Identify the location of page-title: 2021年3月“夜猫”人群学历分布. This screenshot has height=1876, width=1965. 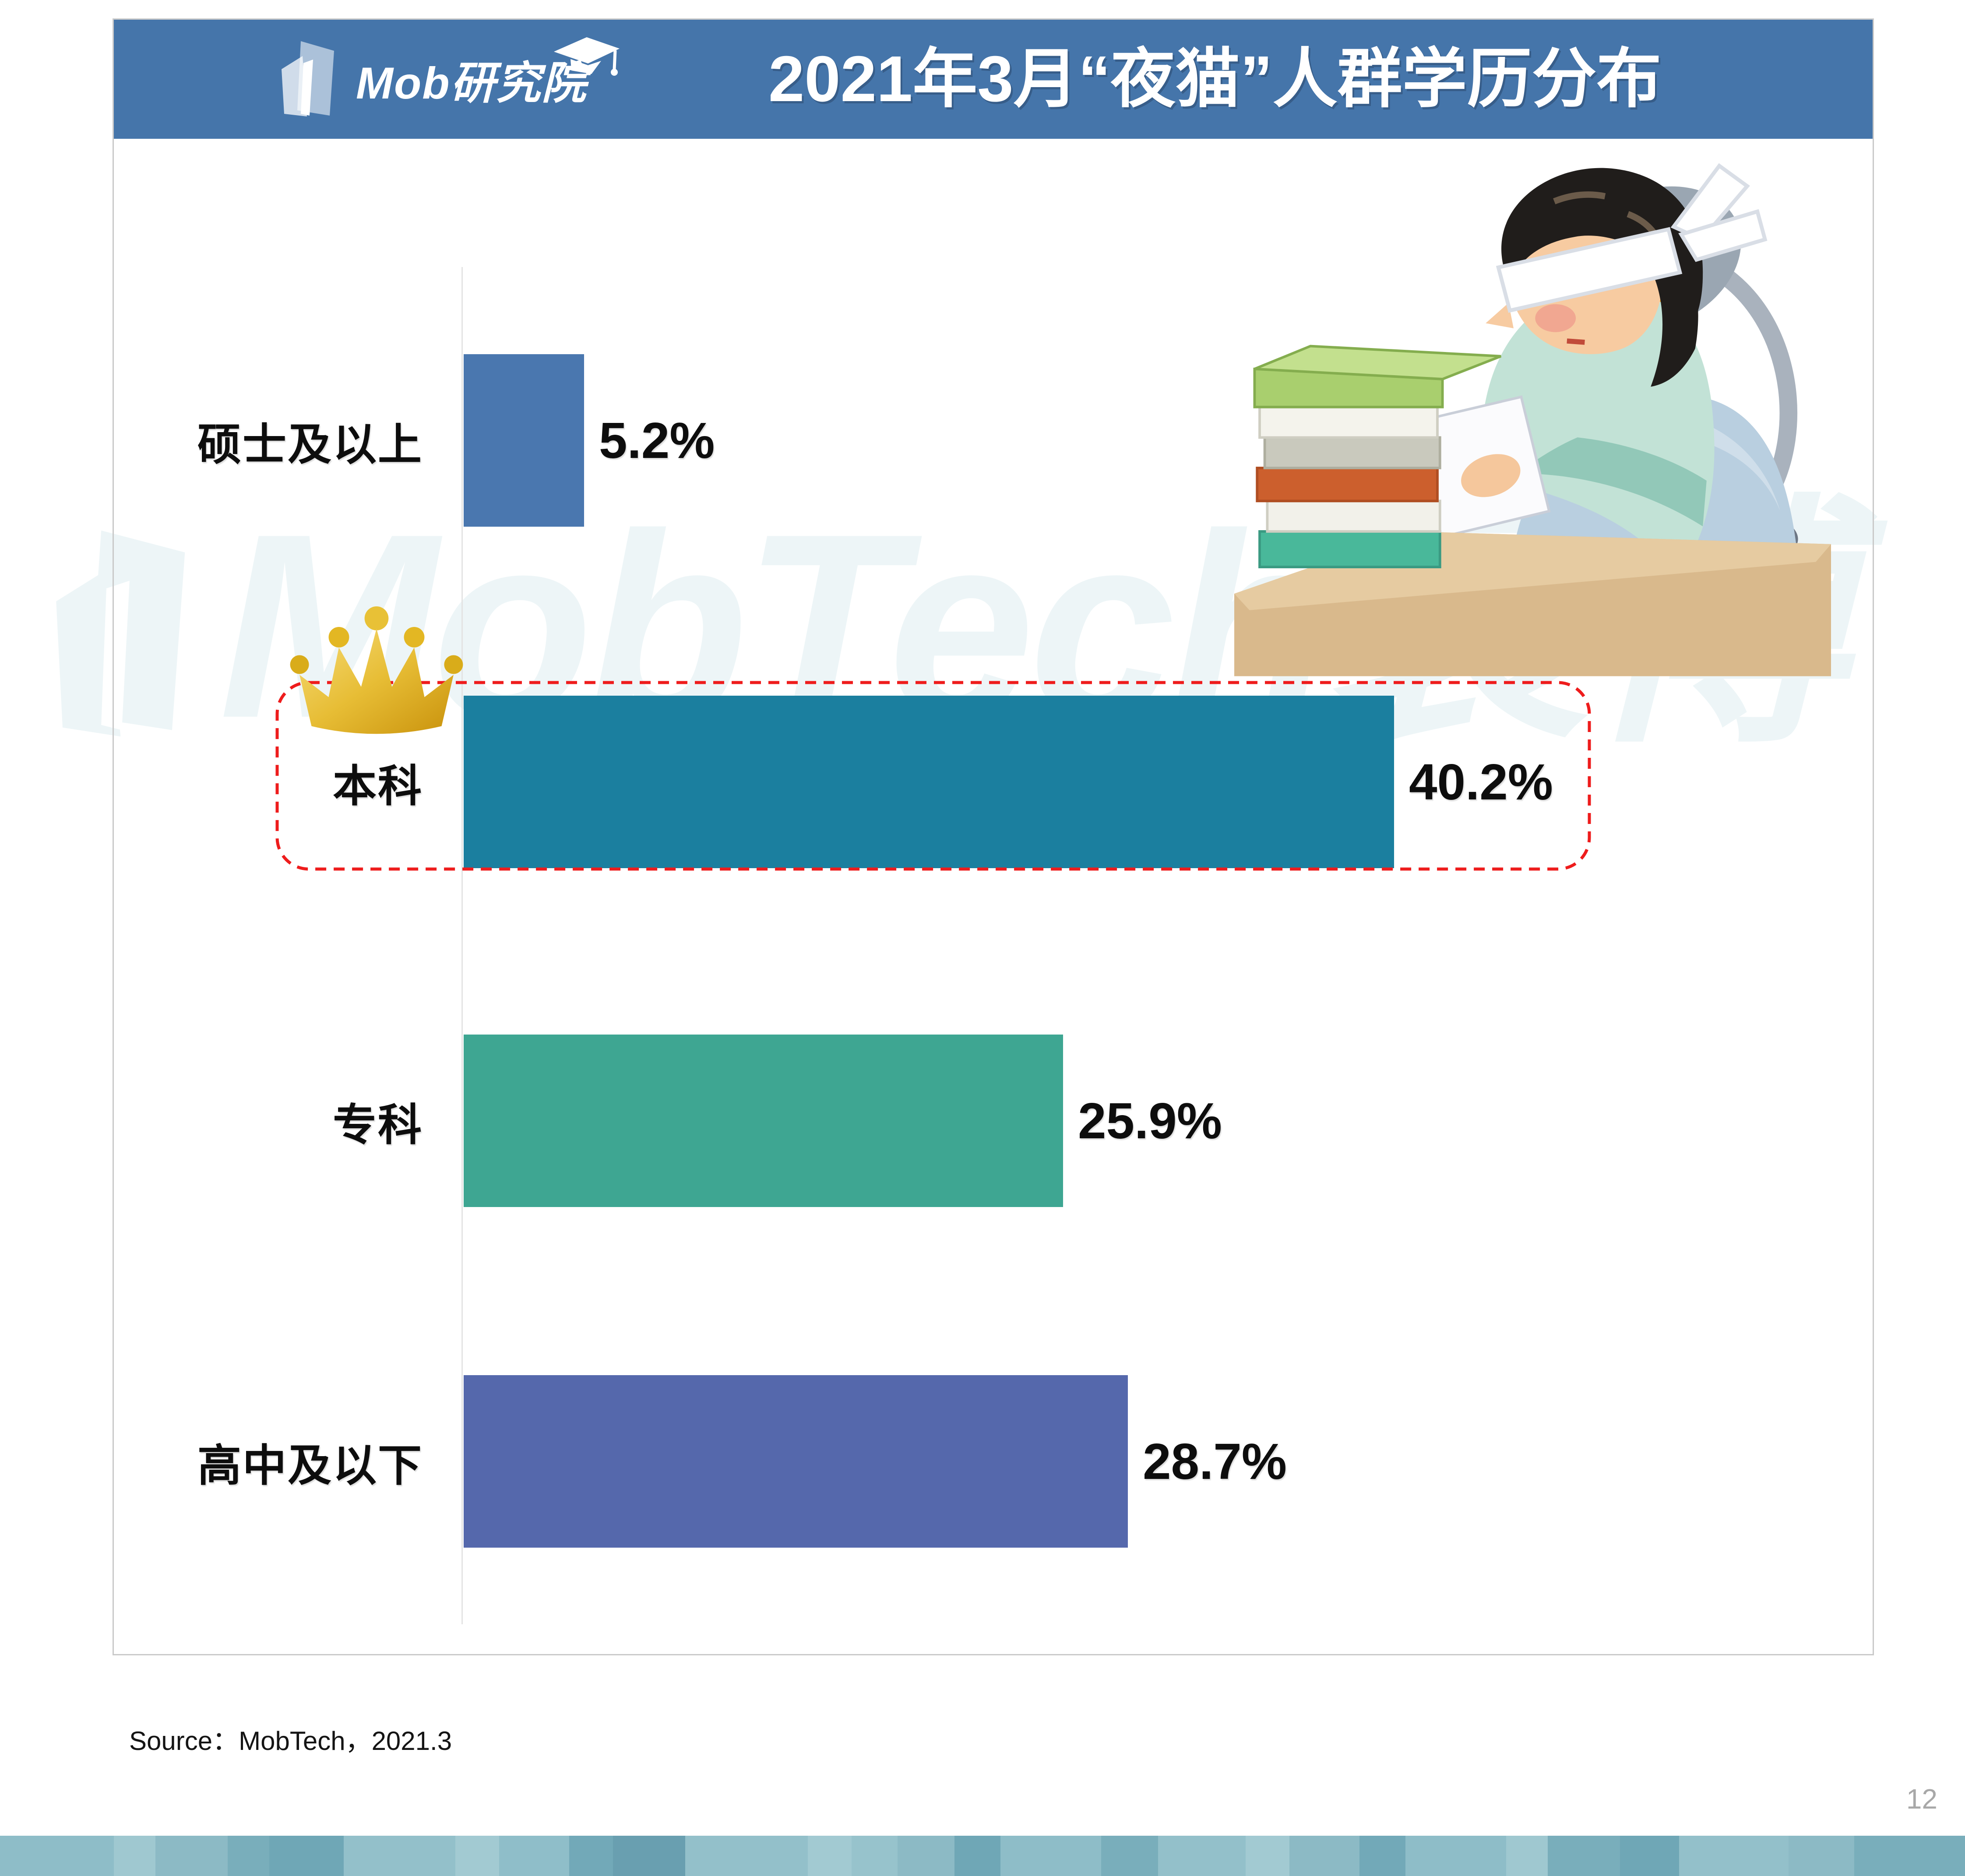
(1215, 79).